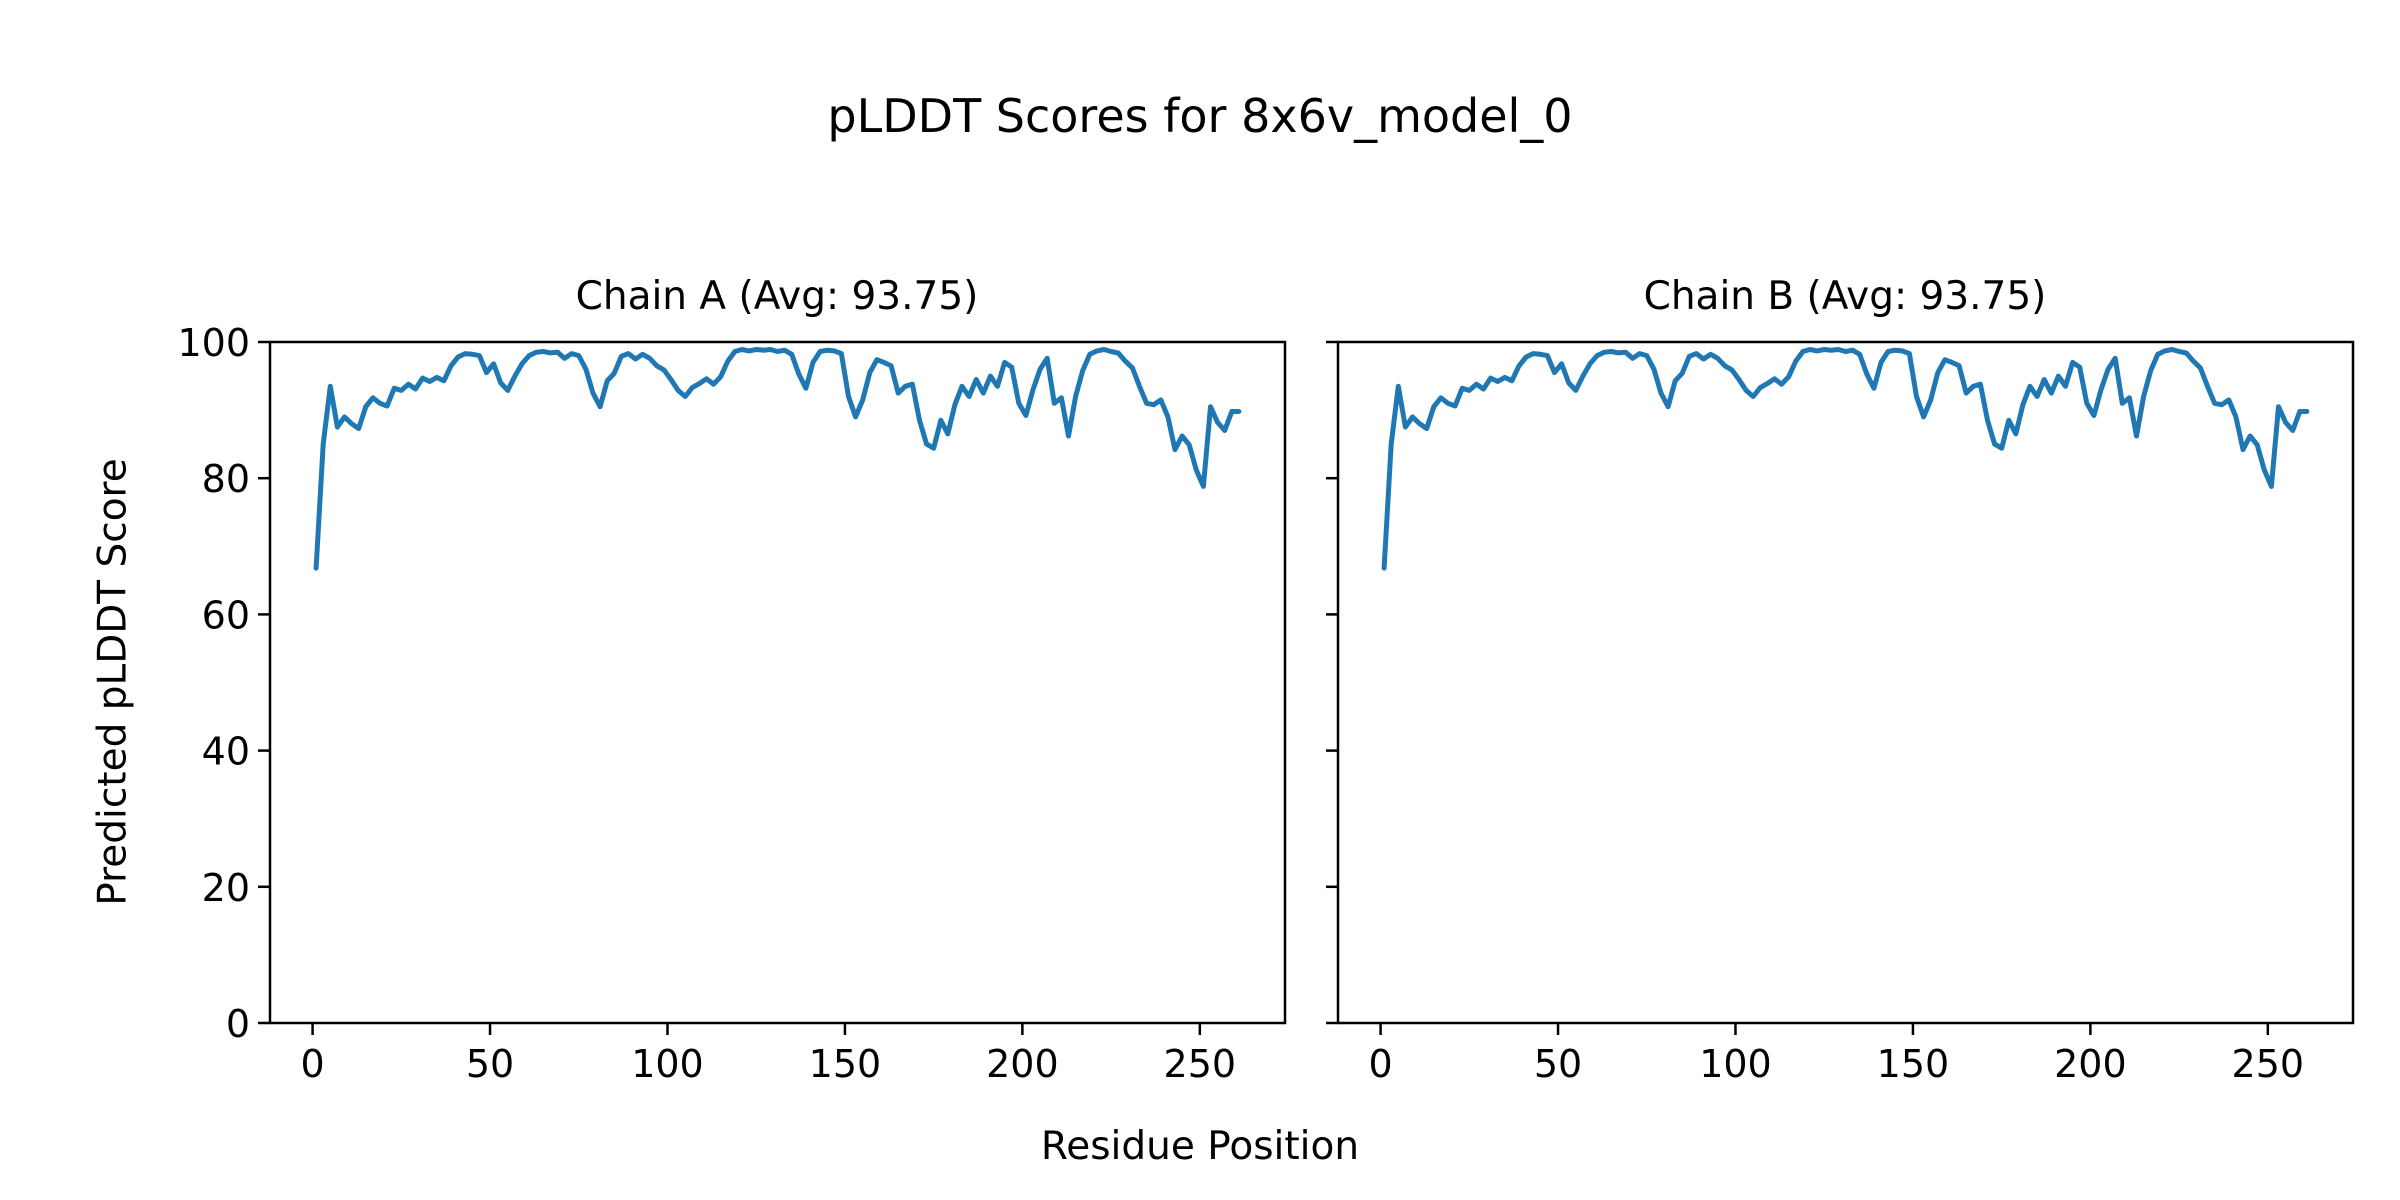  I want to click on y-tick-label: 20, so click(226, 888).